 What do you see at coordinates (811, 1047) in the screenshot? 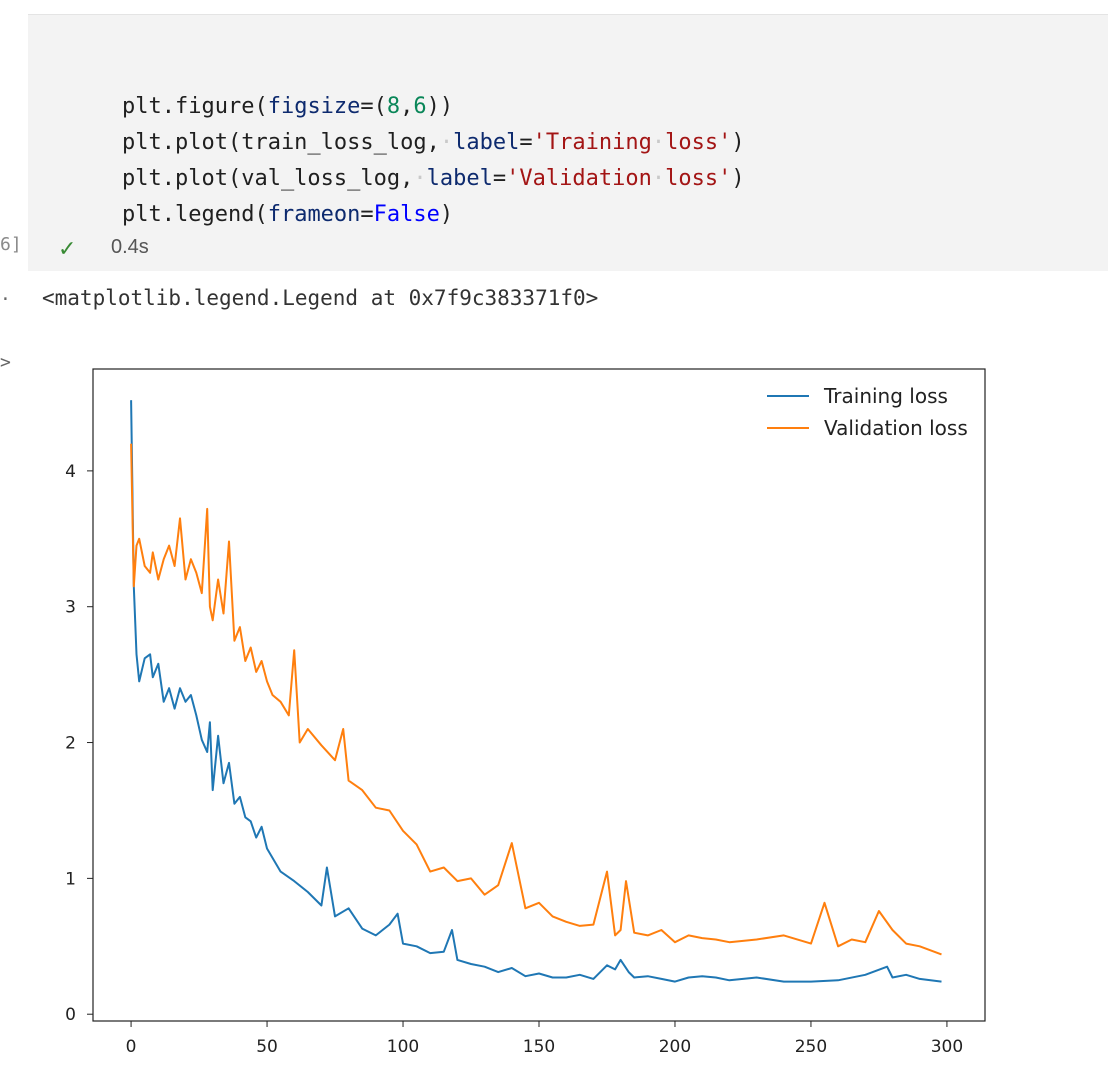
I see `x-tick-label: 250` at bounding box center [811, 1047].